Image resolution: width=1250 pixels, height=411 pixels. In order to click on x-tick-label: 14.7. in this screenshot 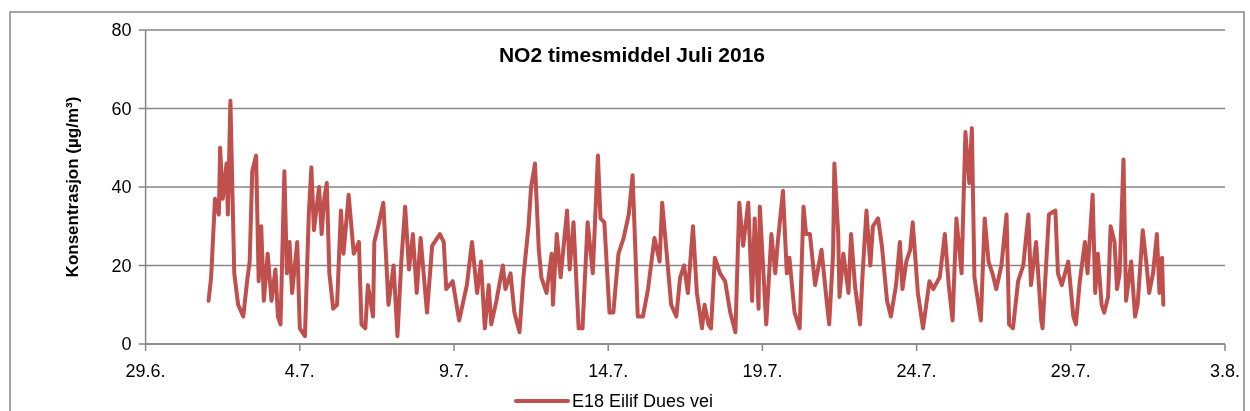, I will do `click(608, 371)`.